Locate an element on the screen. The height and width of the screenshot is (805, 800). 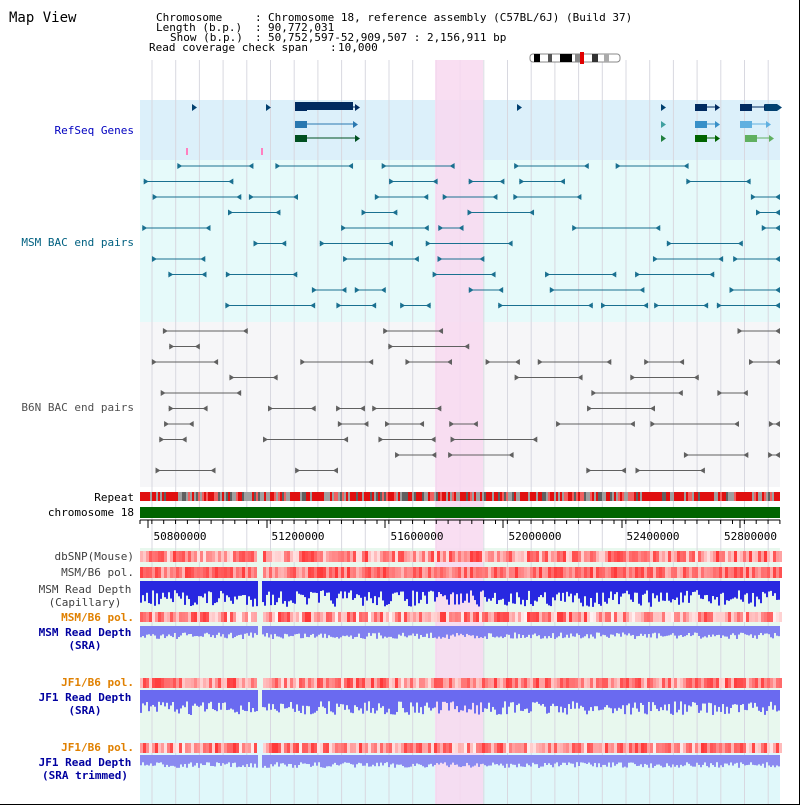
b6n-bac-label: B6N BAC end pairs is located at coordinates (77, 407).